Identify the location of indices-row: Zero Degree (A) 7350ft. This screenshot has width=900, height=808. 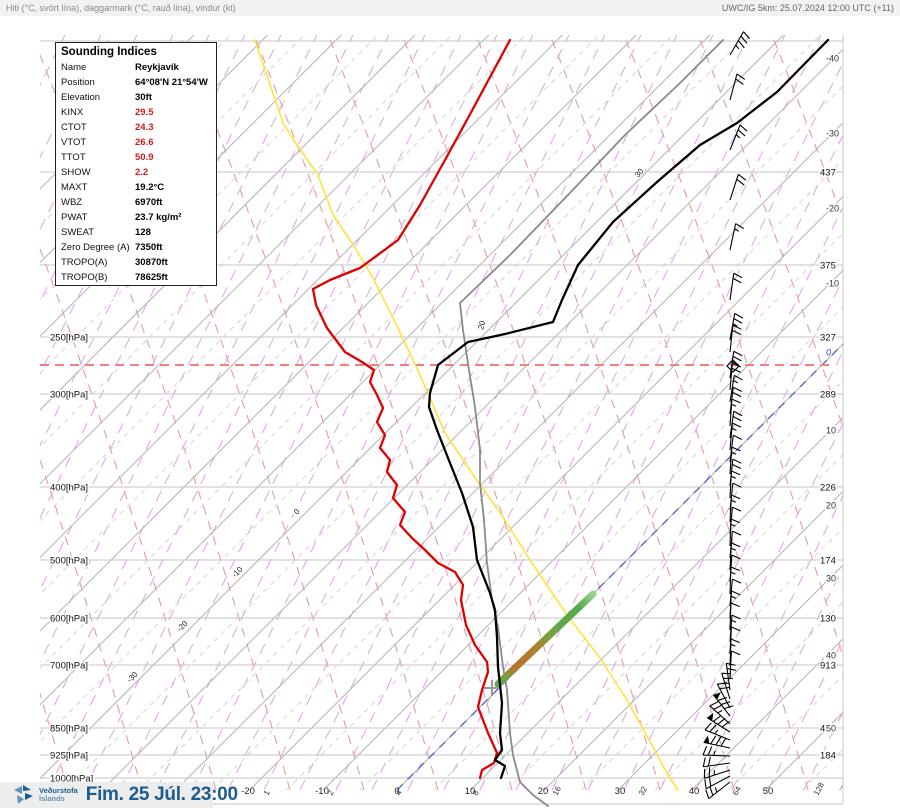
(136, 247).